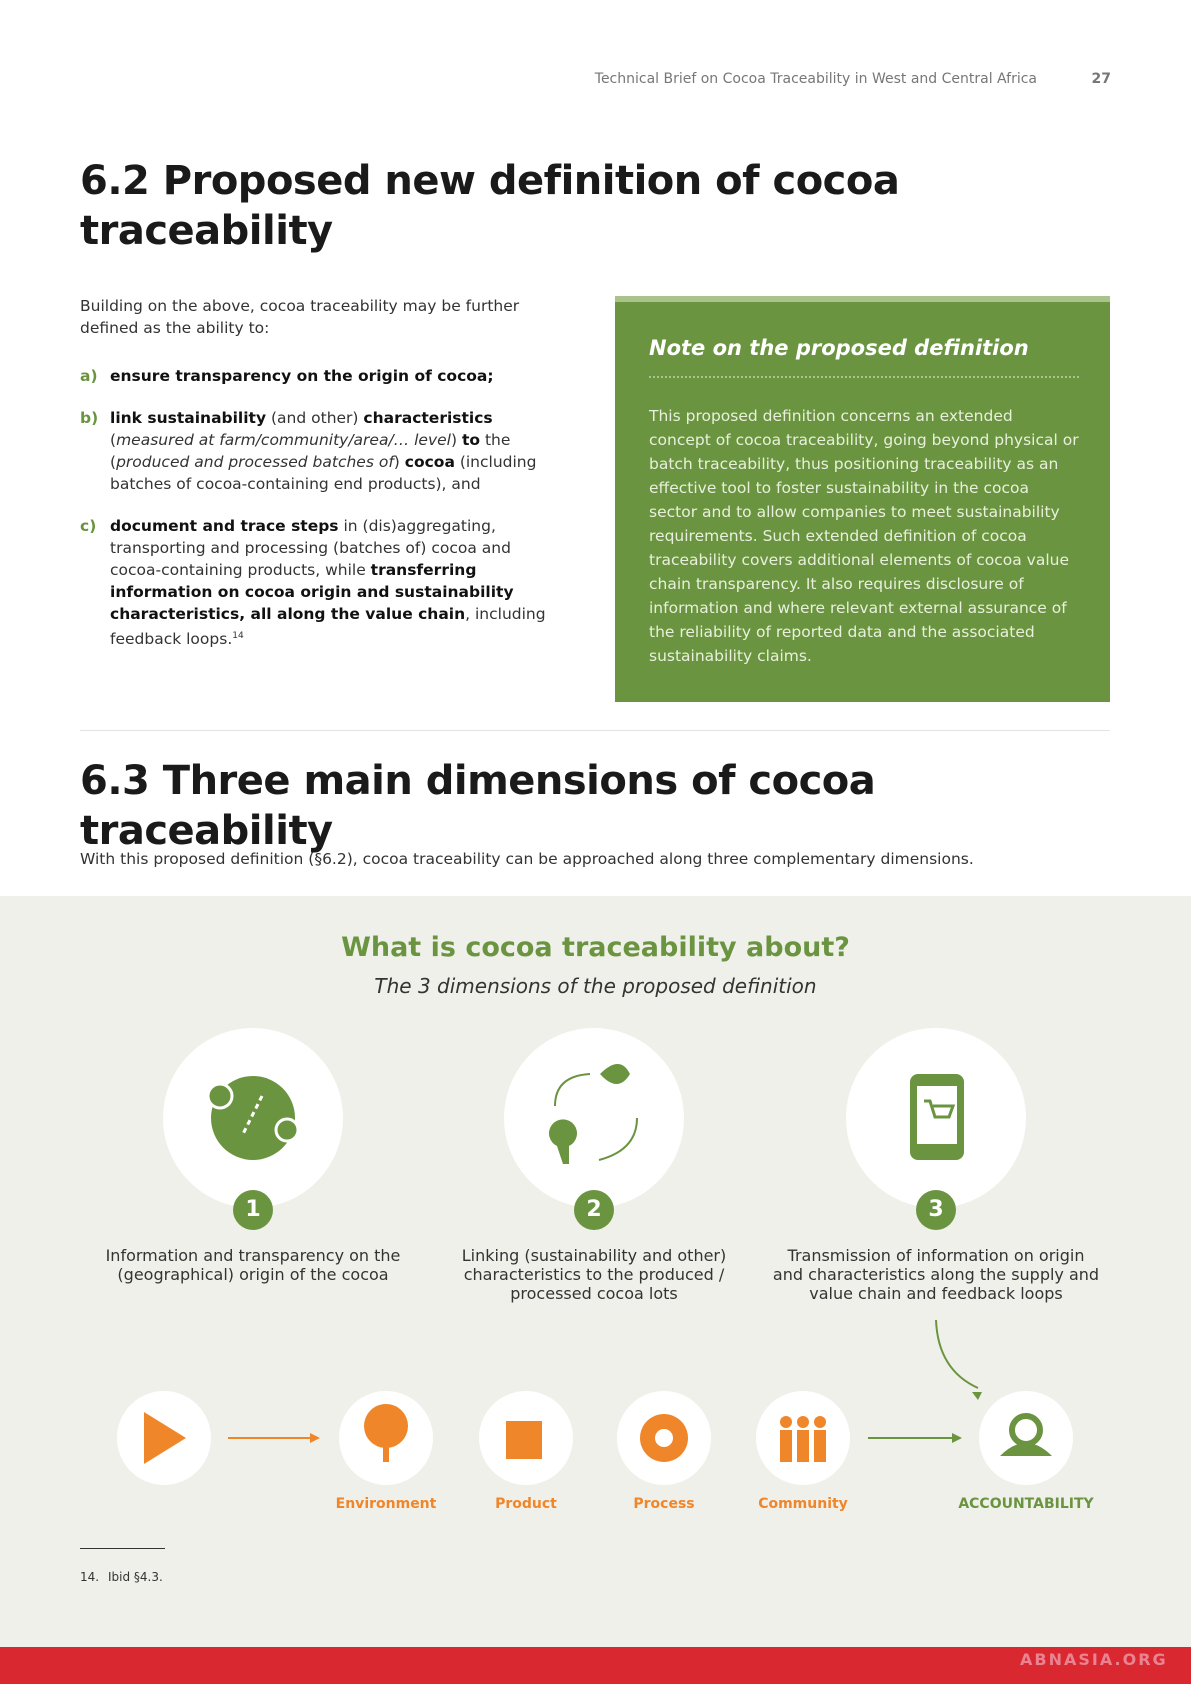 The image size is (1191, 1684). I want to click on text-run: (and other), so click(315, 418).